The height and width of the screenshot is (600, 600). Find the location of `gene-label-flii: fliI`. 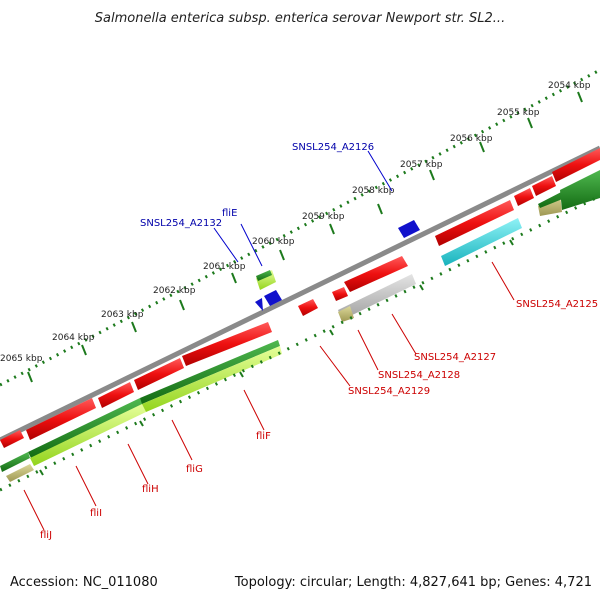

gene-label-flii: fliI is located at coordinates (96, 513).